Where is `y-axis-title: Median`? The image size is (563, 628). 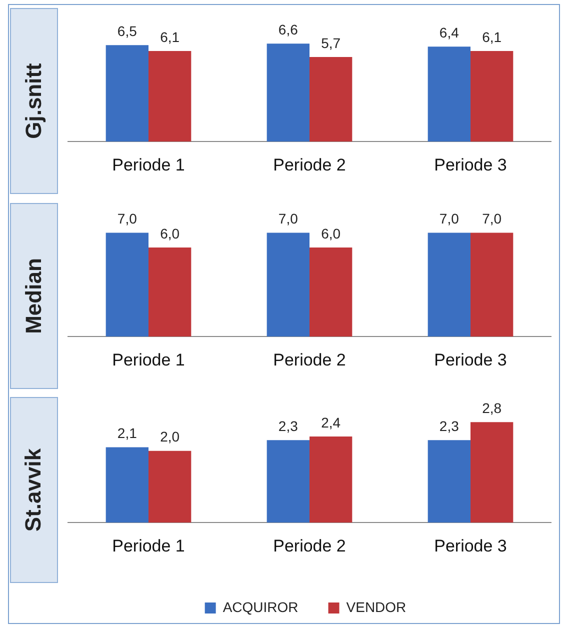
y-axis-title: Median is located at coordinates (34, 296).